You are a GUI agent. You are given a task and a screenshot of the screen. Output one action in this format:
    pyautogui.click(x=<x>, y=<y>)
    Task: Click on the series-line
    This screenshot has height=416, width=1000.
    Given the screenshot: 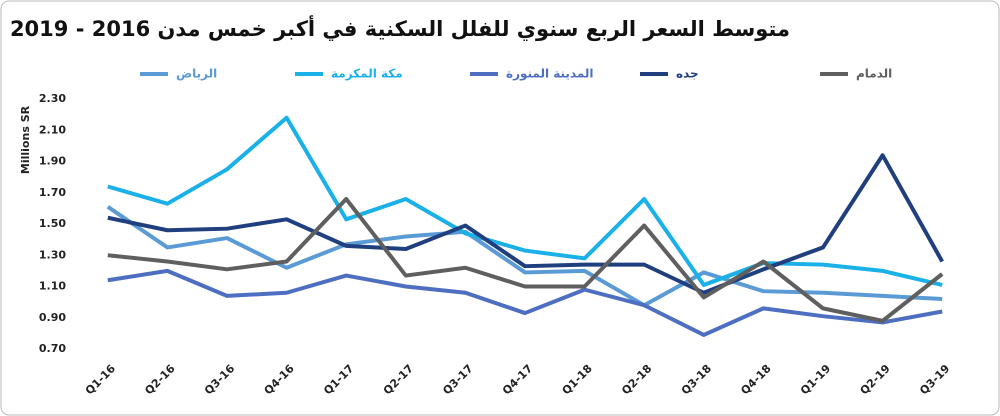 What is the action you would take?
    pyautogui.click(x=525, y=302)
    